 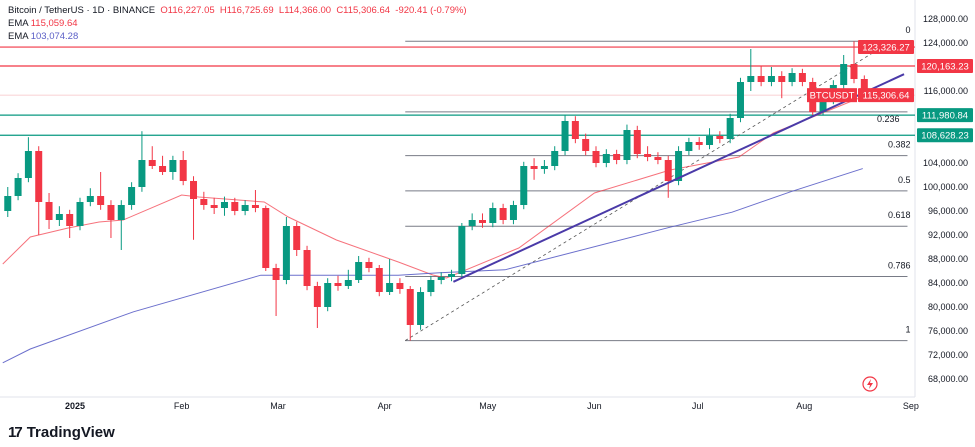 I want to click on ema-slow-legend: EMA 103,074.28, so click(x=237, y=36).